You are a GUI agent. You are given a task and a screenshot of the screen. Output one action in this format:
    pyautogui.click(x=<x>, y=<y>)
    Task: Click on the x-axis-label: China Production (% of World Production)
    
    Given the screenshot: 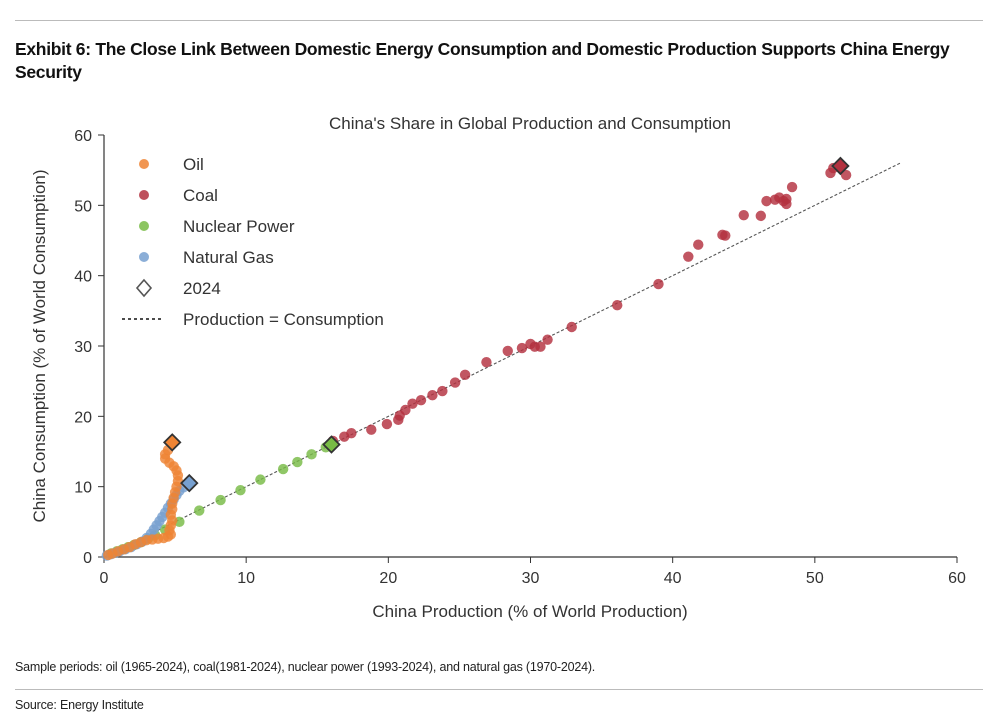 What is the action you would take?
    pyautogui.click(x=529, y=611)
    